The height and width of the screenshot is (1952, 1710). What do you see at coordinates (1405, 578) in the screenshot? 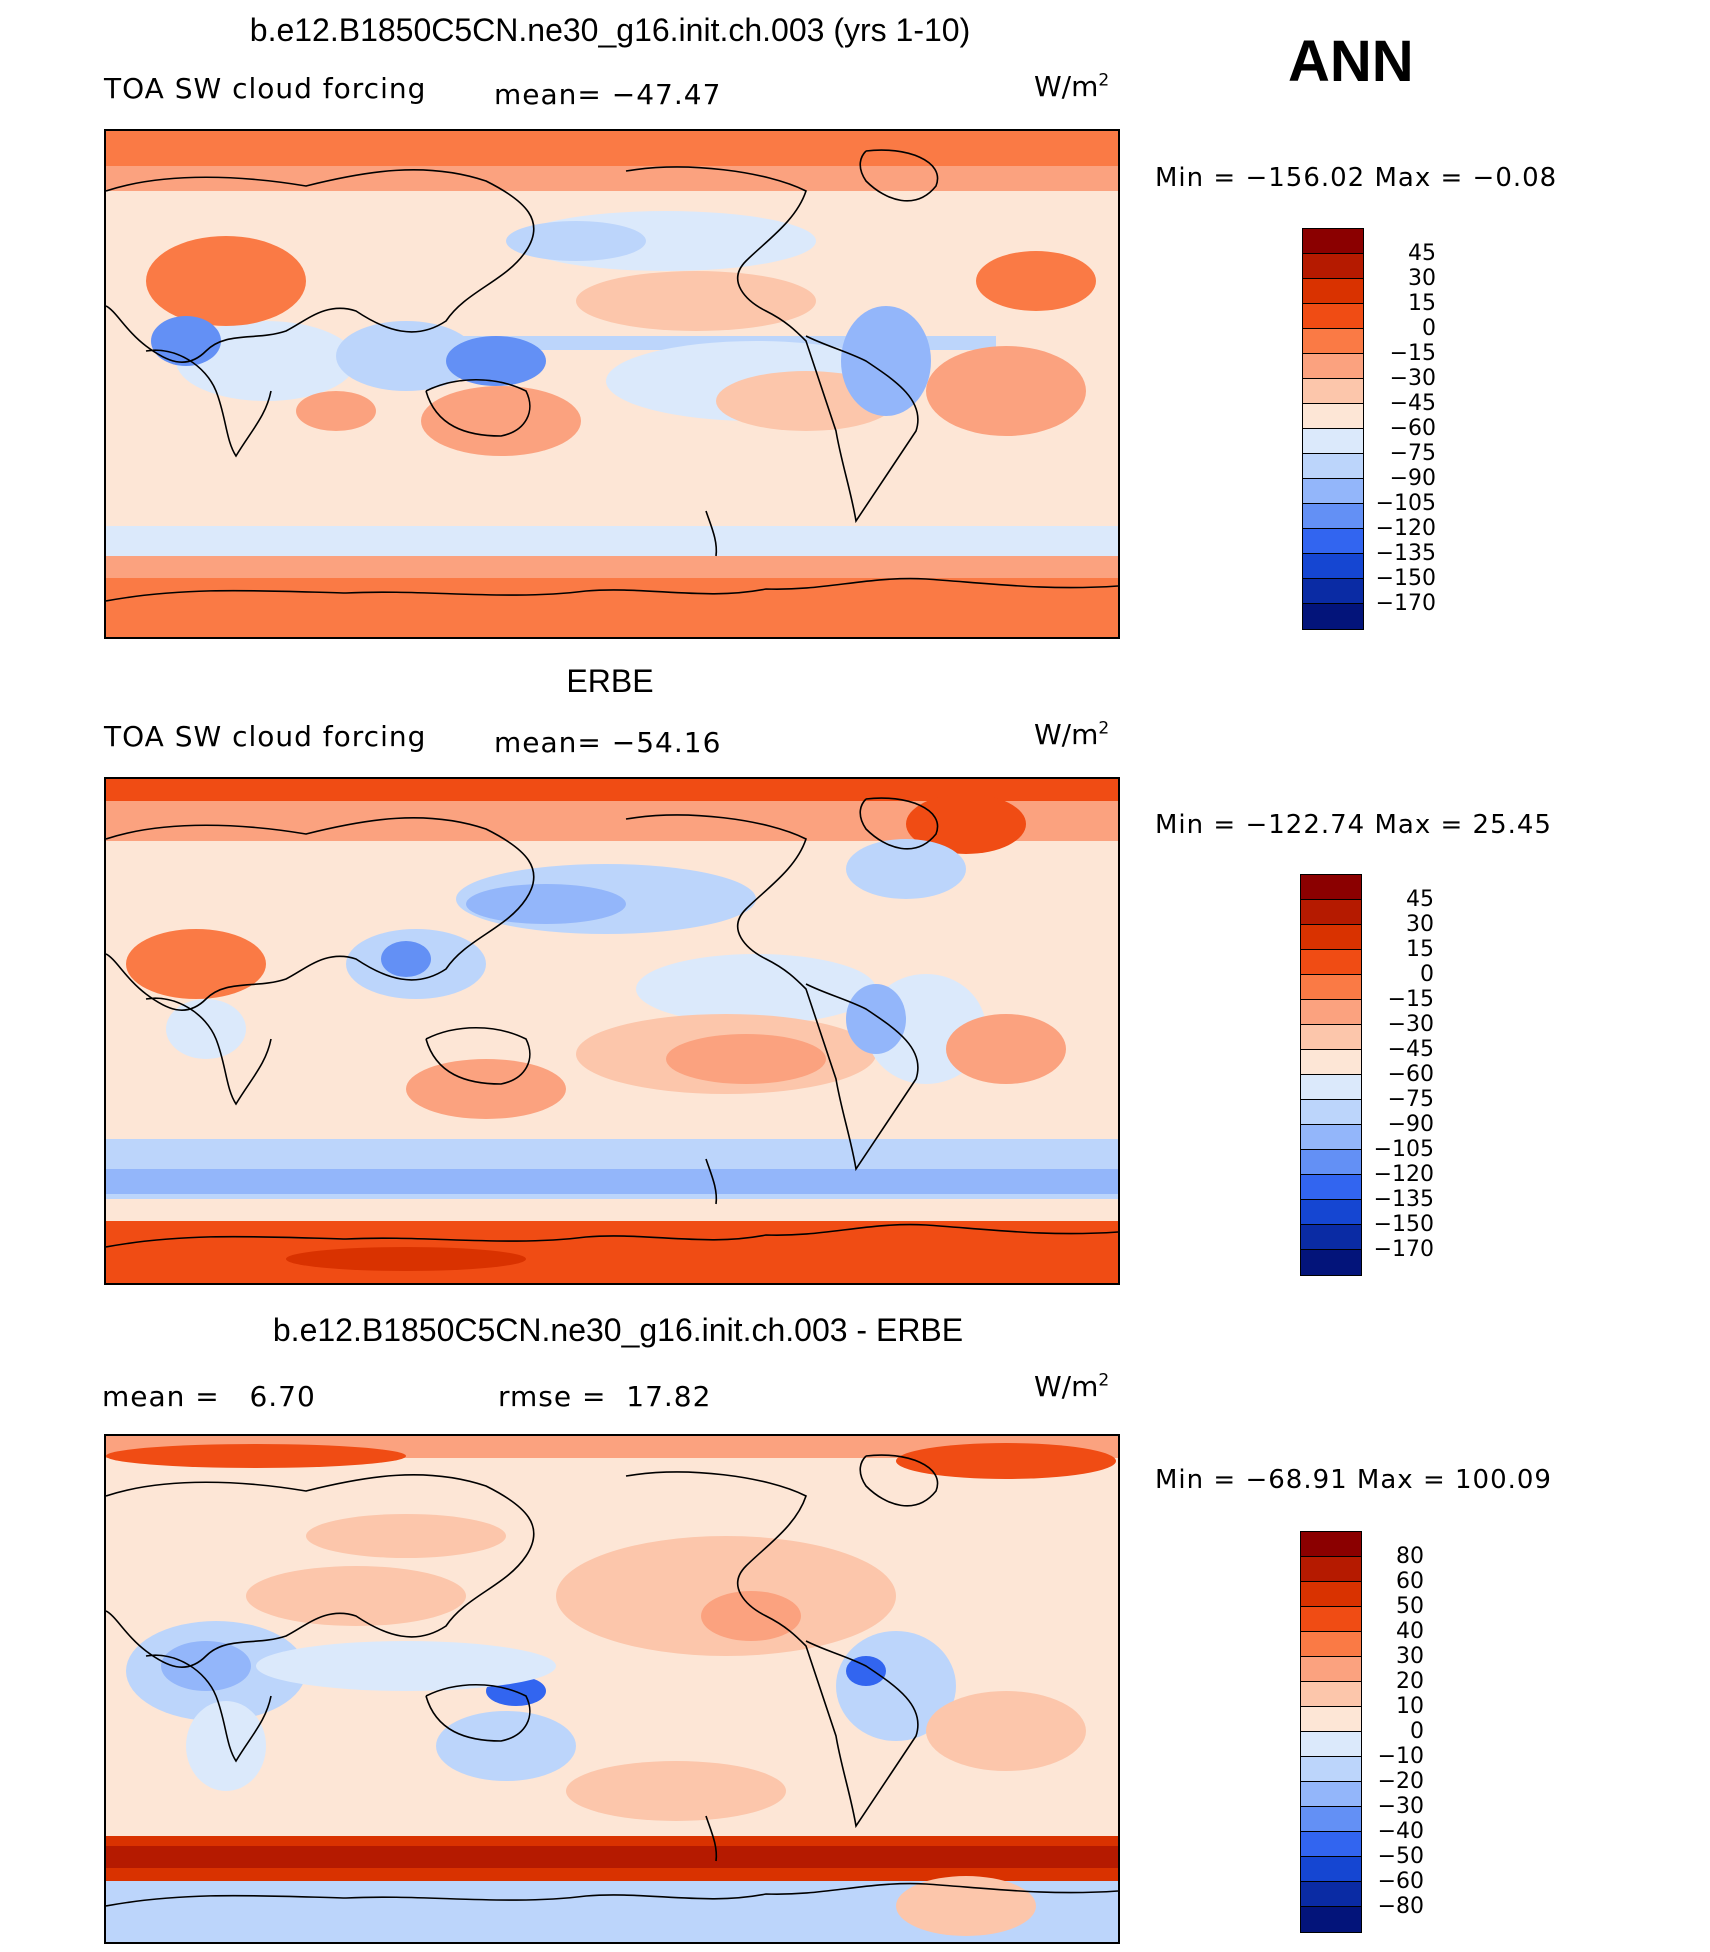
I see `colorbar-tick: −150` at bounding box center [1405, 578].